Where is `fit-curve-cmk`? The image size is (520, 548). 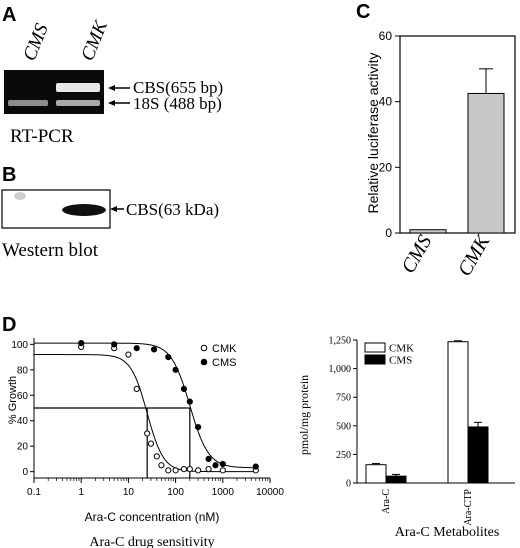 fit-curve-cmk is located at coordinates (145, 413).